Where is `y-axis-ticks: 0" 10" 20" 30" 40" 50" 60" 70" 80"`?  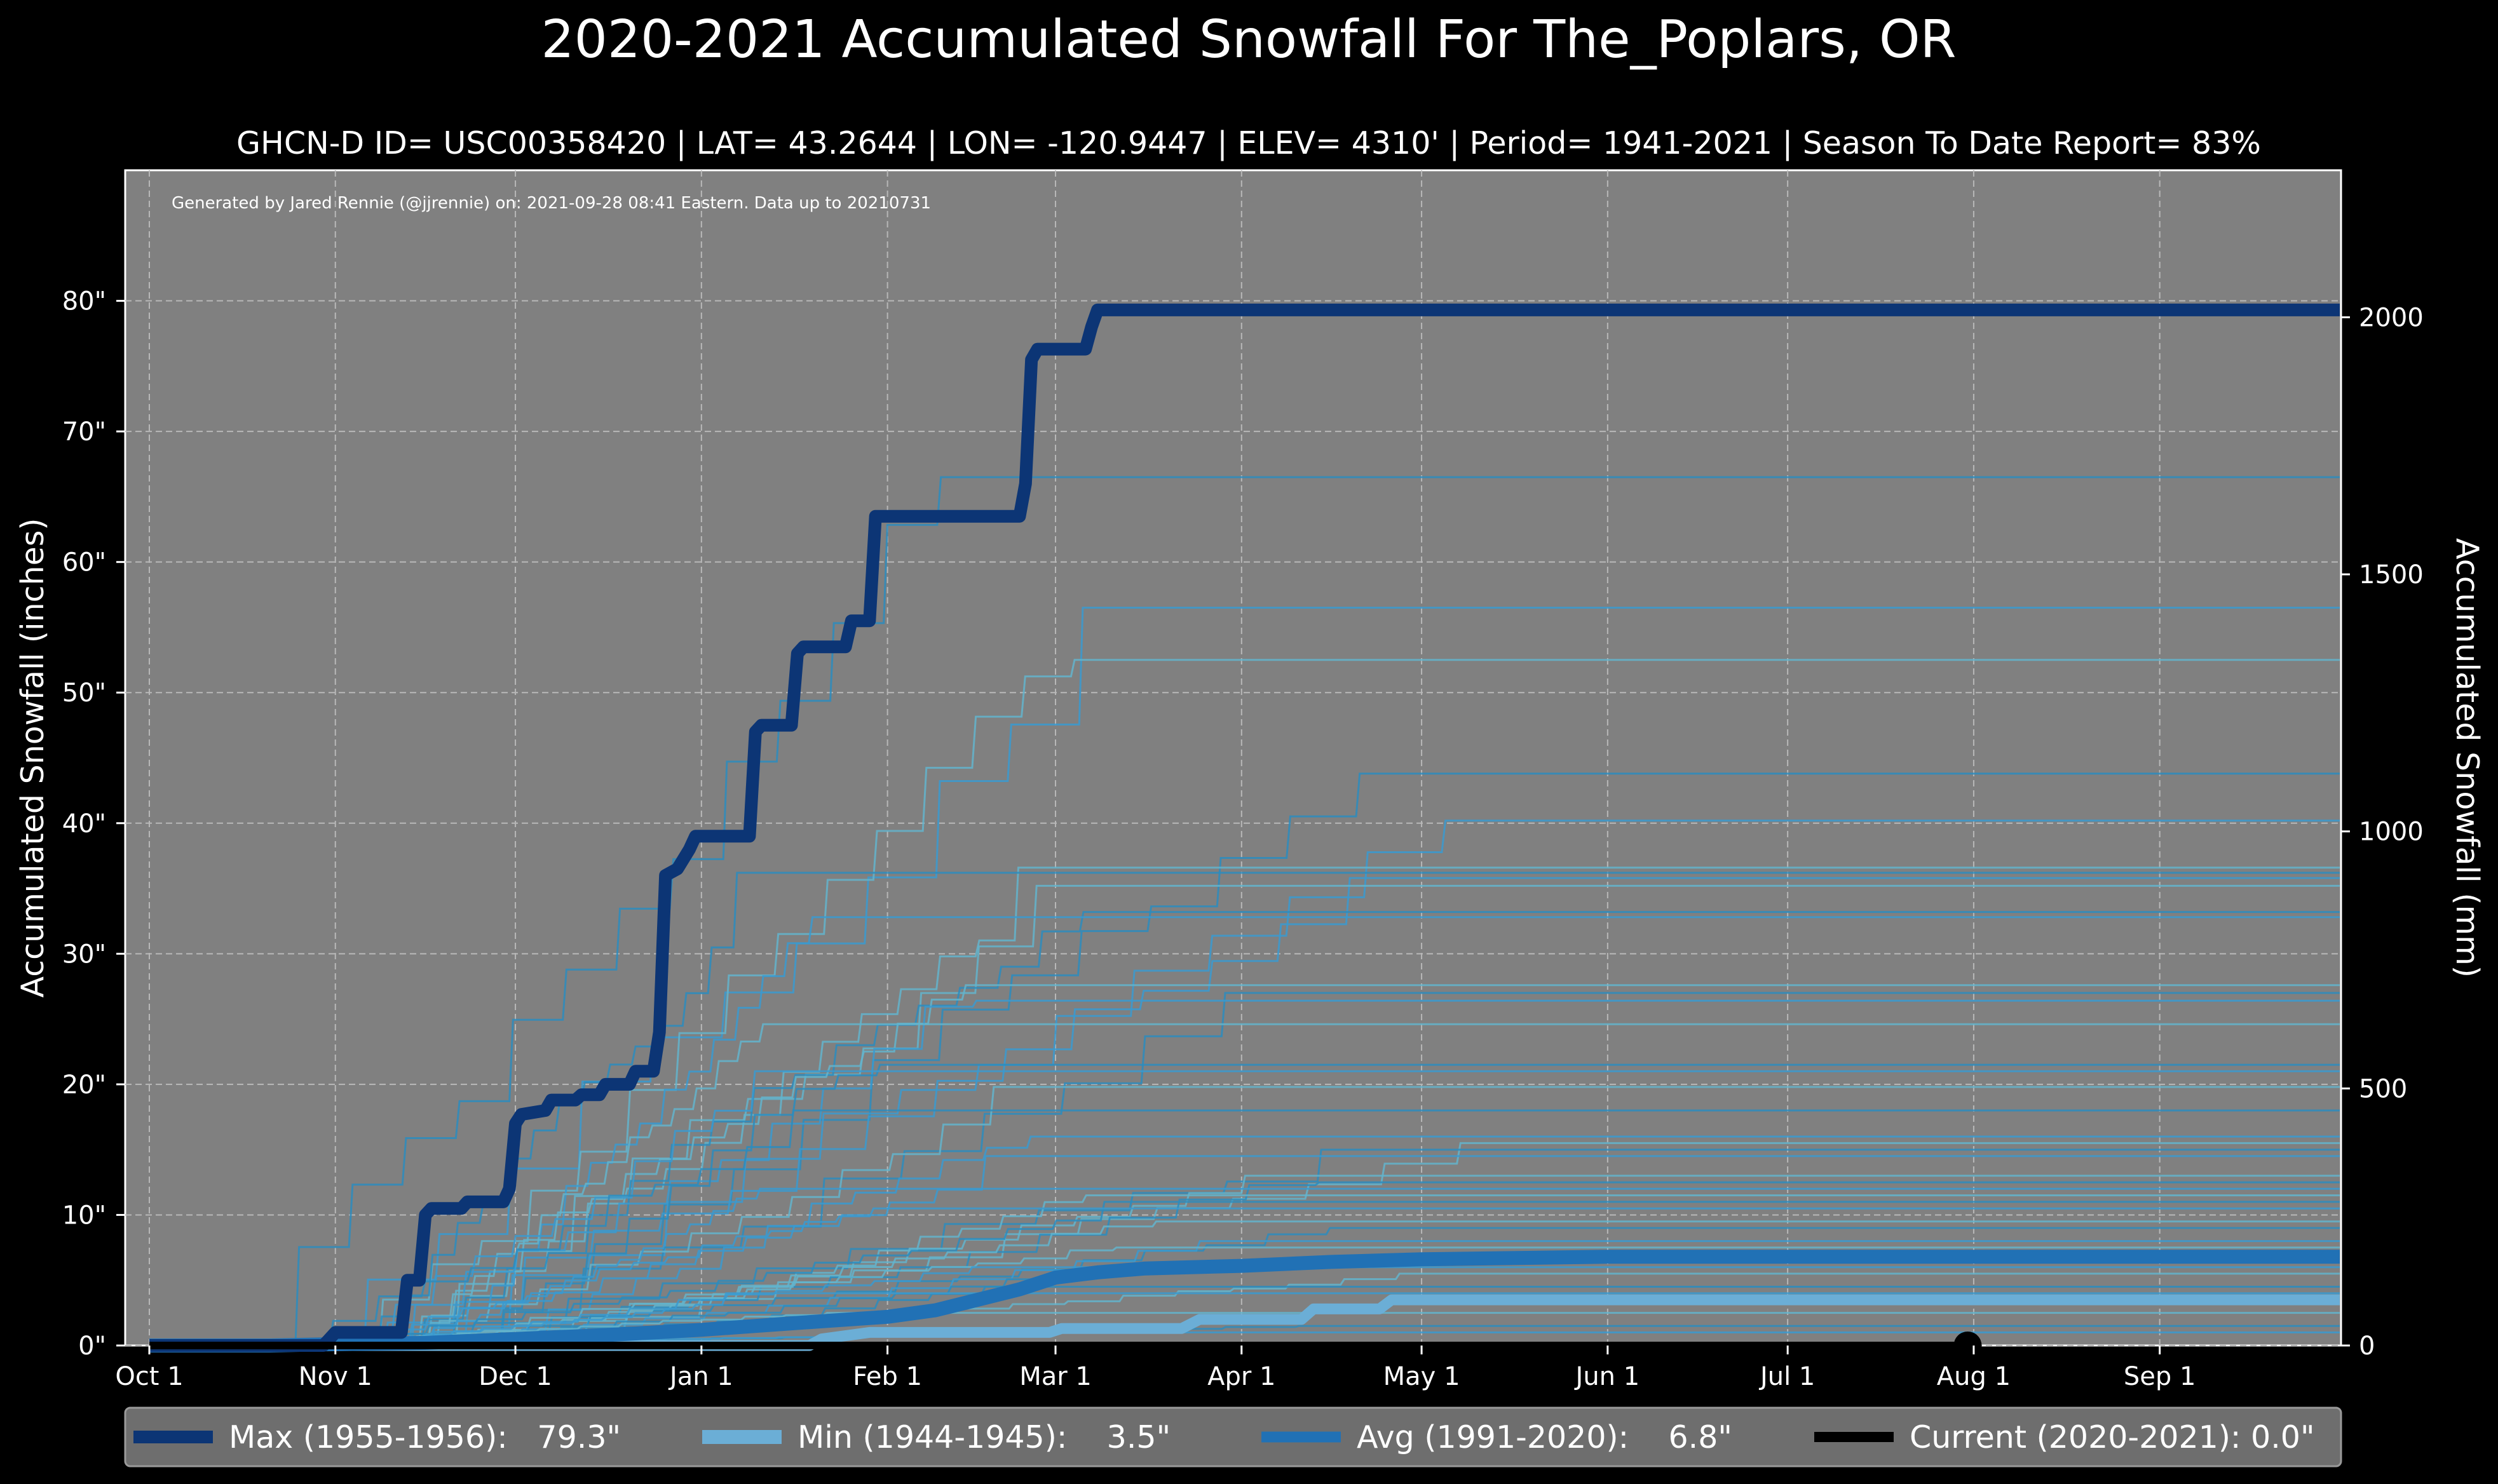
y-axis-ticks: 0" 10" 20" 30" 40" 50" 60" 70" 80" is located at coordinates (93, 824).